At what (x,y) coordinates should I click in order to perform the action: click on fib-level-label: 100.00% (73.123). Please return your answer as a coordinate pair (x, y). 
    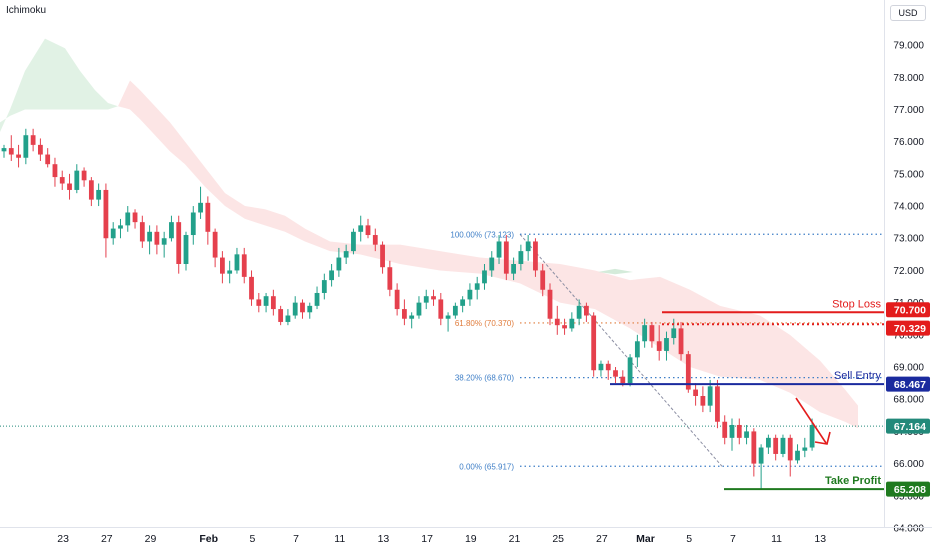
    Looking at the image, I should click on (482, 234).